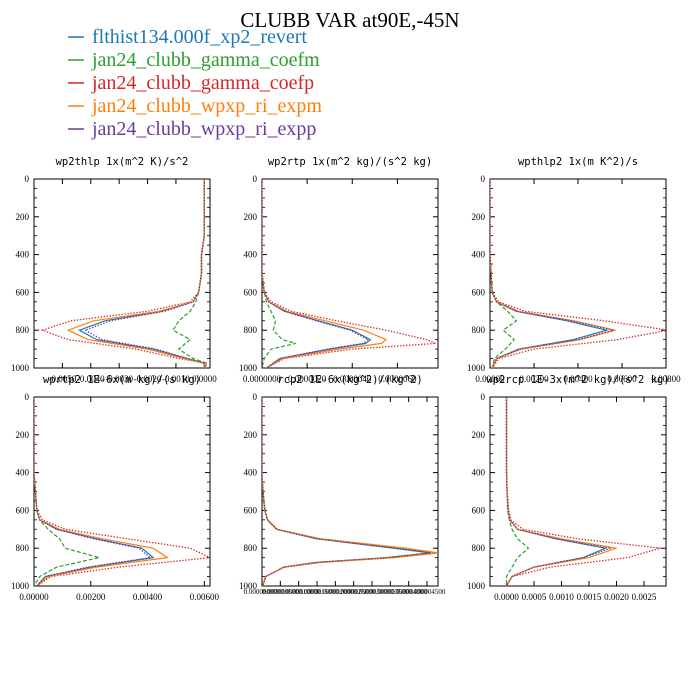  Describe the element at coordinates (616, 597) in the screenshot. I see `x-tick-label: 0.0020` at that location.